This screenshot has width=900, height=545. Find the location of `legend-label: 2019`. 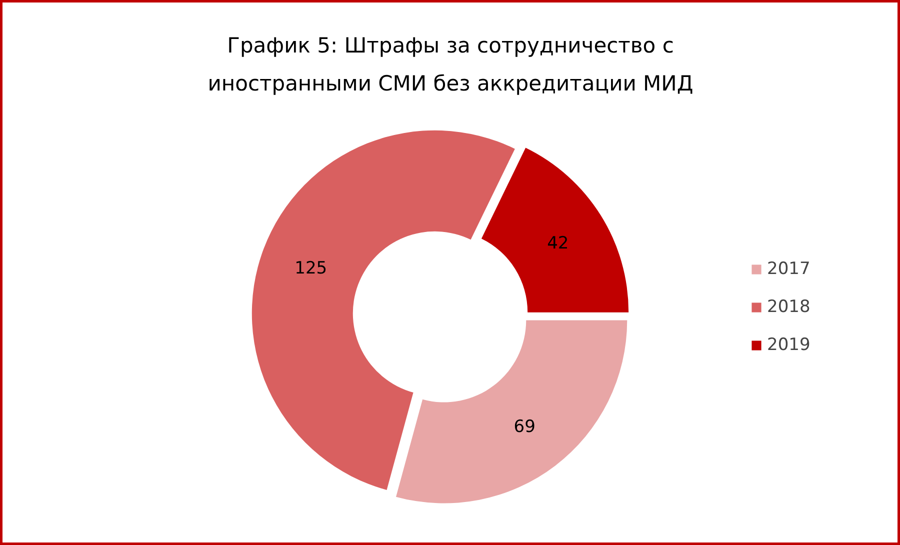

legend-label: 2019 is located at coordinates (788, 345).